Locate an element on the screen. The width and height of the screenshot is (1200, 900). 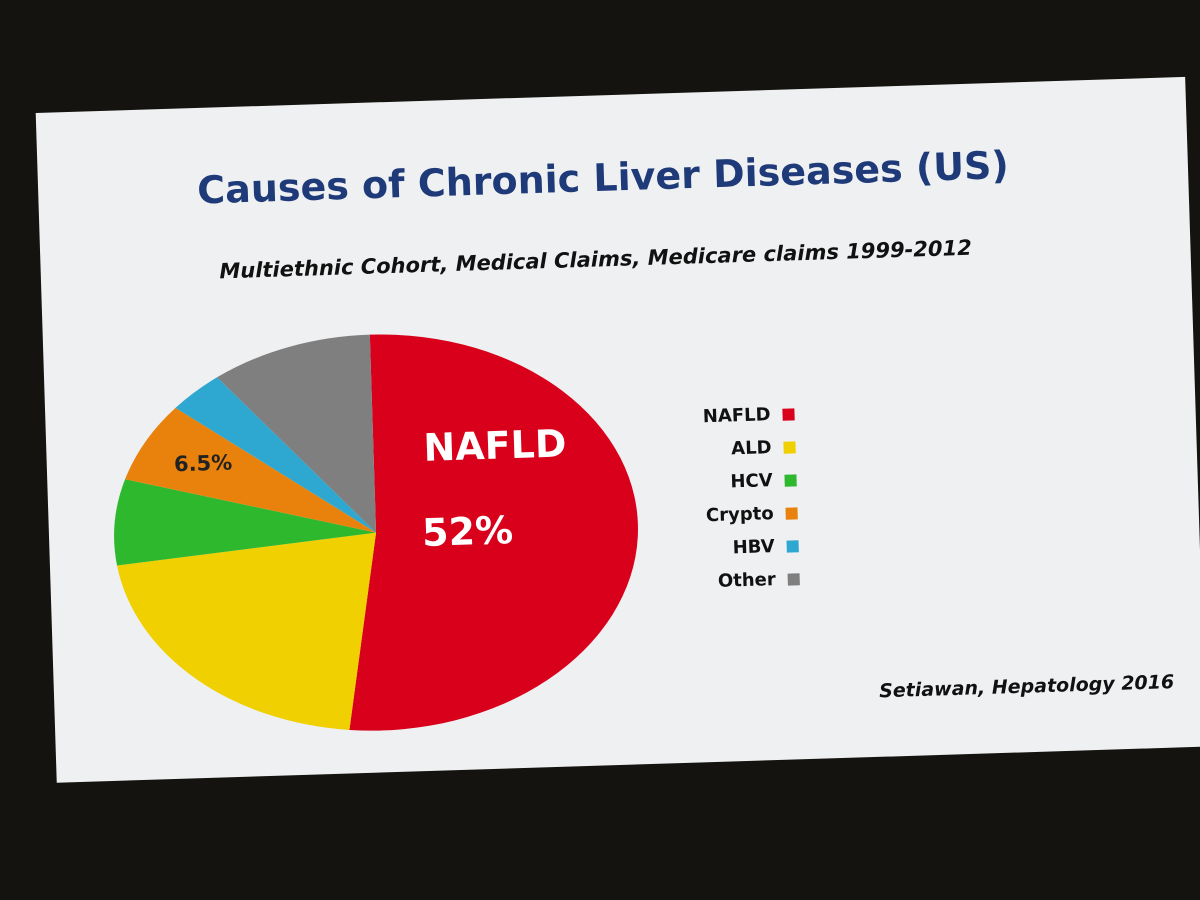
legend-label: HCV is located at coordinates (751, 481).